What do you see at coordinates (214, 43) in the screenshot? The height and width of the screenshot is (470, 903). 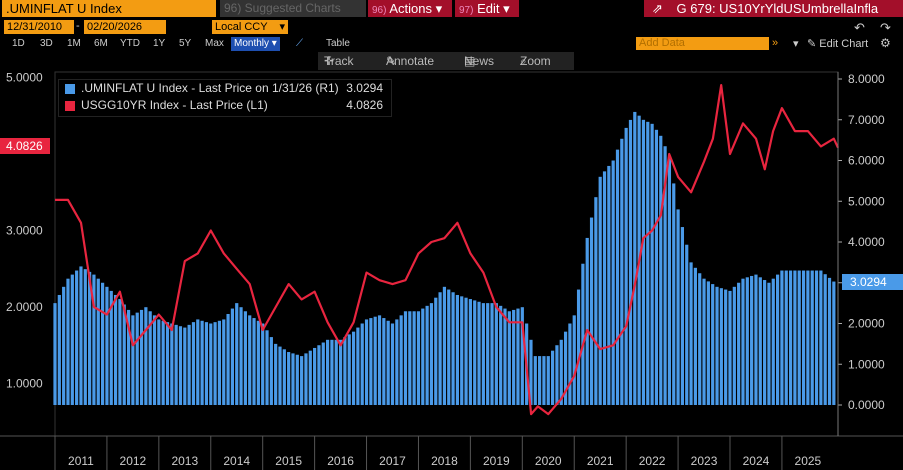 I see `period-max: Max` at bounding box center [214, 43].